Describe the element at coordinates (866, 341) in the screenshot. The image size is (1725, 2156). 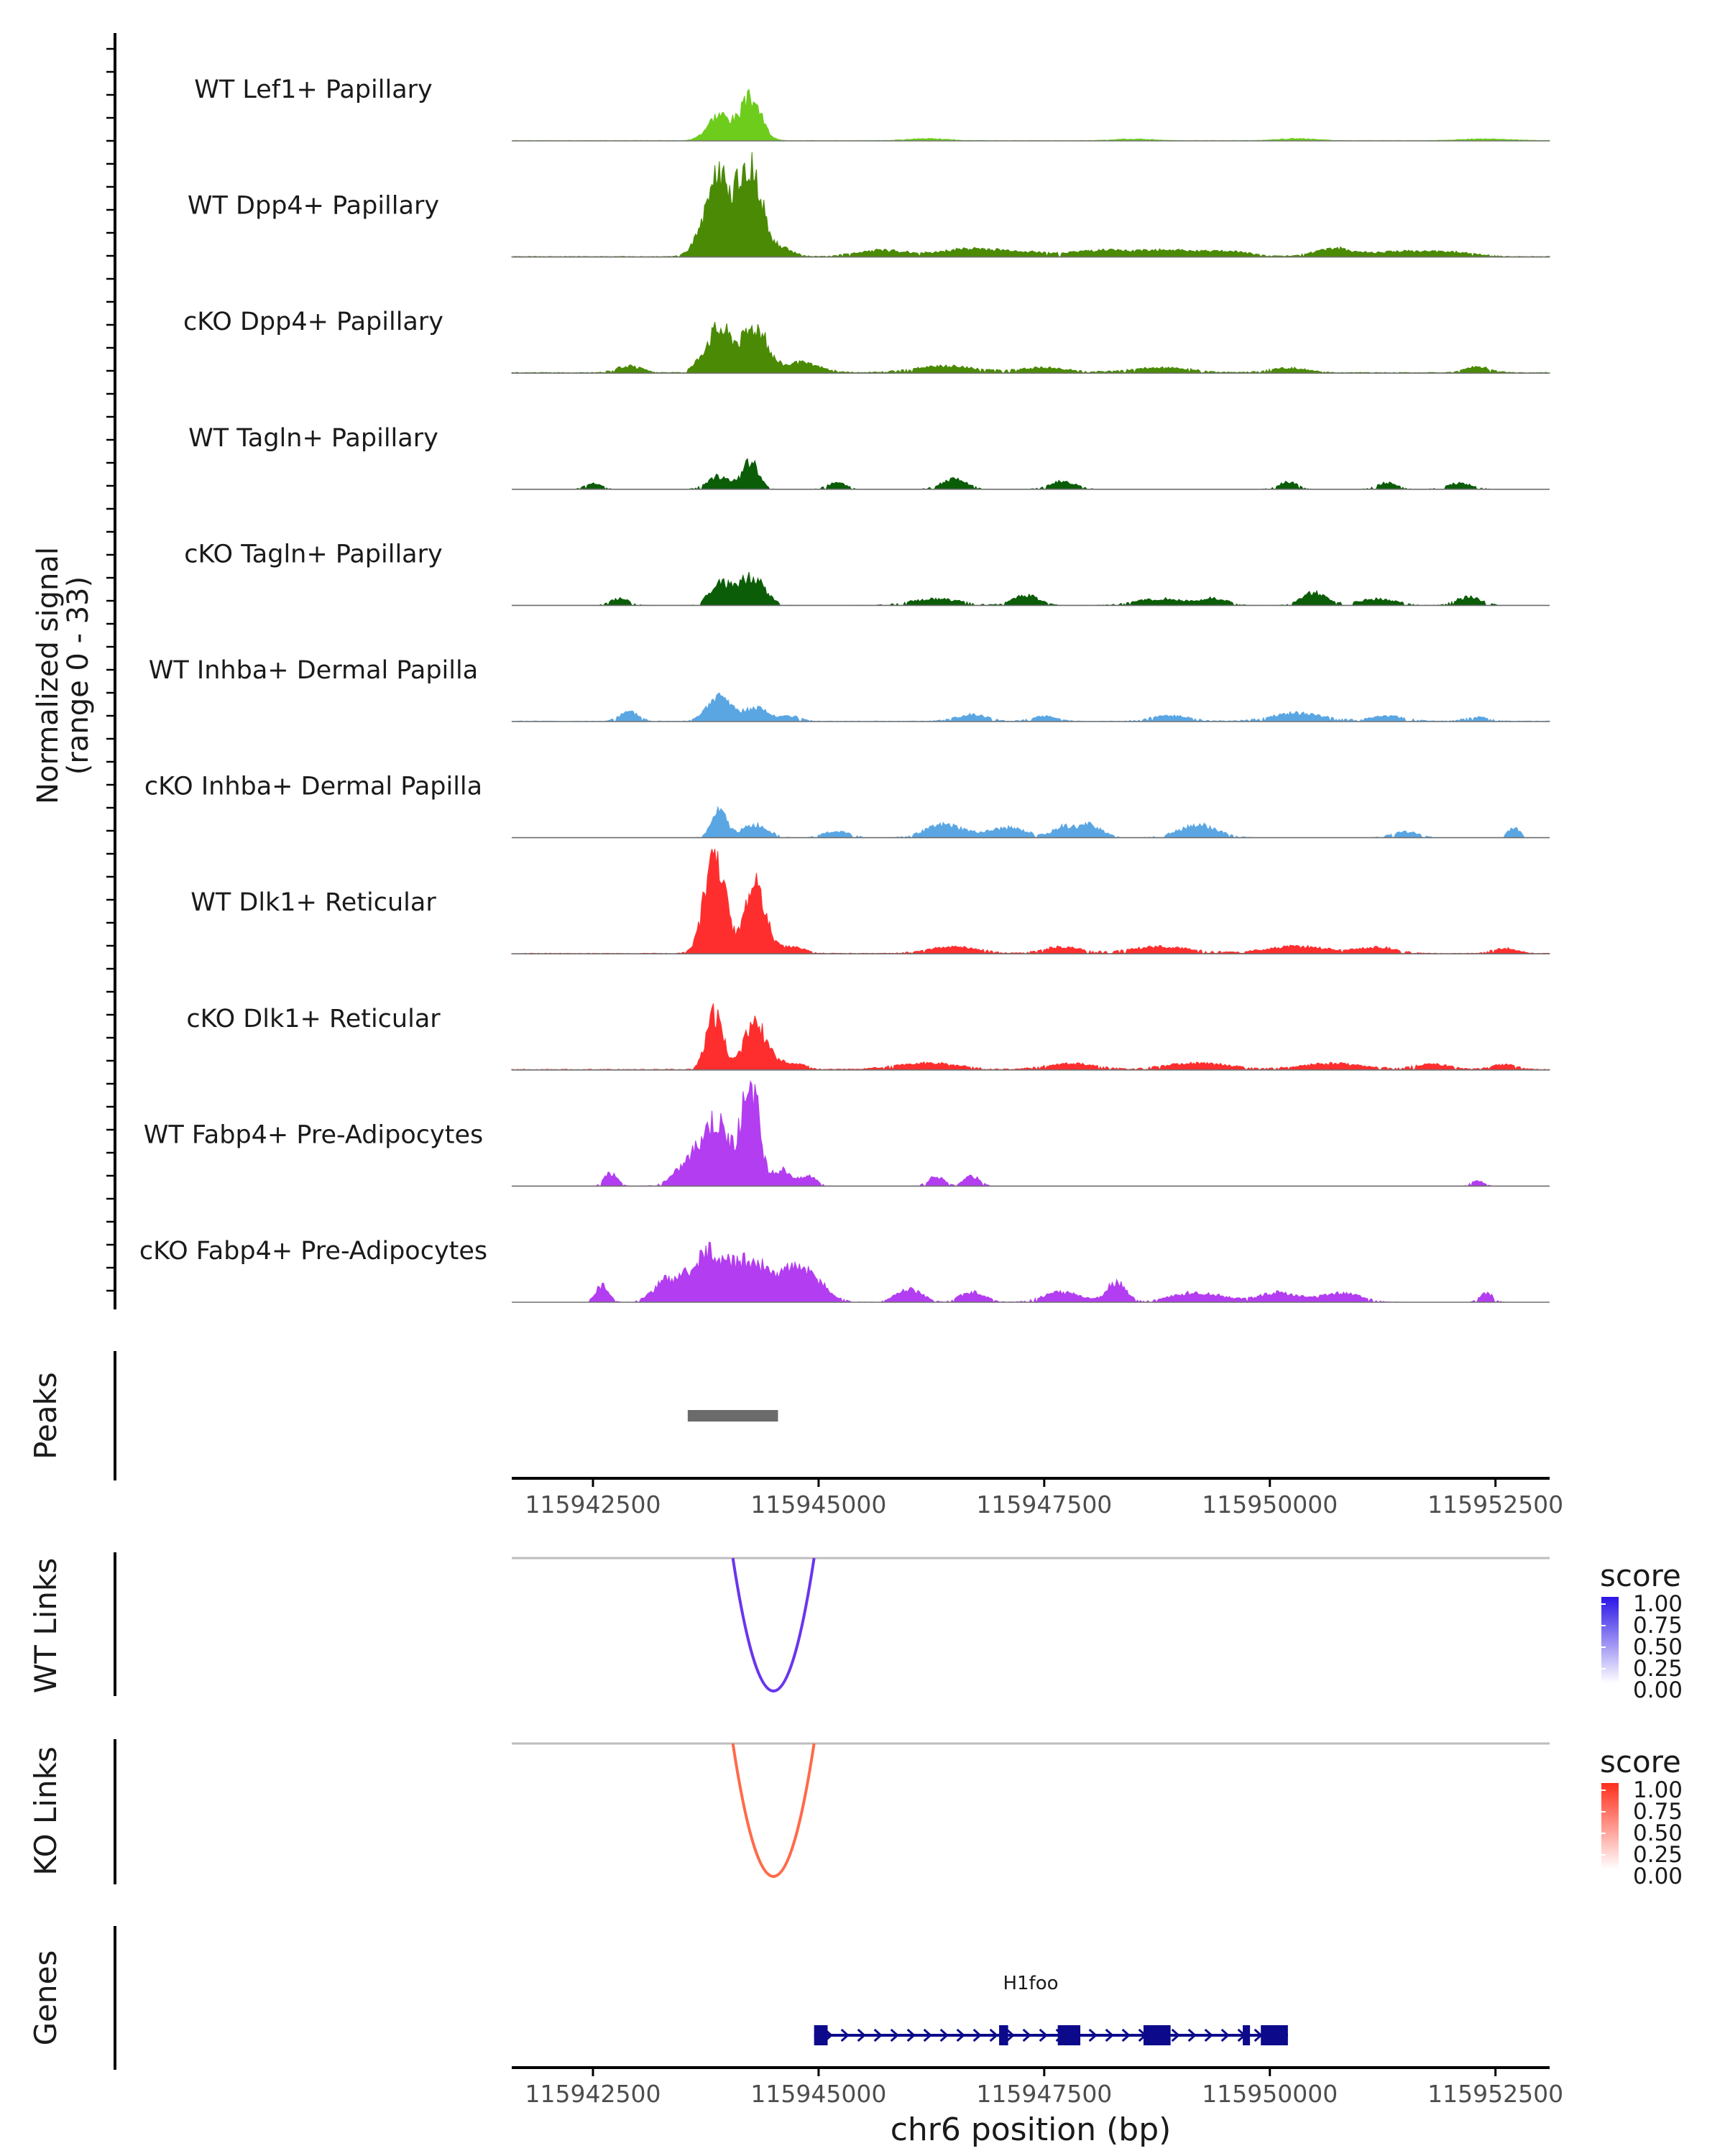
I see `coverage-track: cKO Dpp4+ Papillary` at that location.